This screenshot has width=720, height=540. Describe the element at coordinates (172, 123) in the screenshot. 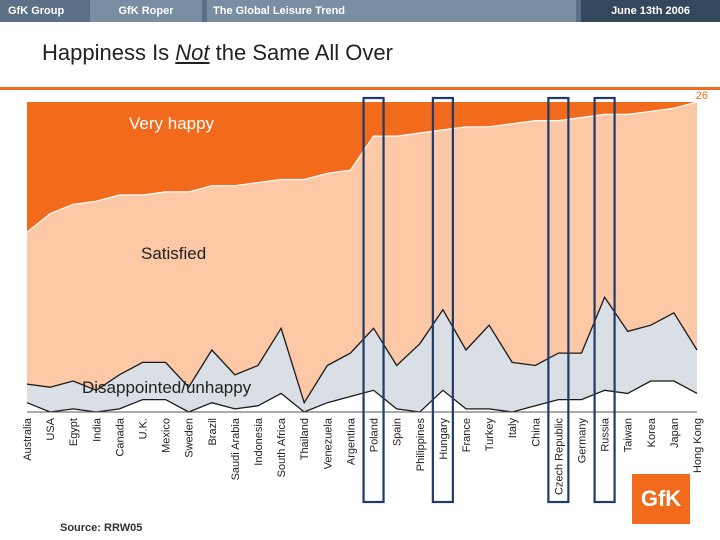

I see `label-very-happy: Very happy` at that location.